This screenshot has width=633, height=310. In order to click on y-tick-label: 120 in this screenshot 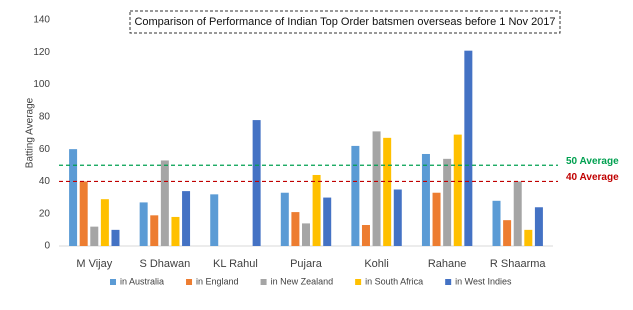, I will do `click(41, 52)`.